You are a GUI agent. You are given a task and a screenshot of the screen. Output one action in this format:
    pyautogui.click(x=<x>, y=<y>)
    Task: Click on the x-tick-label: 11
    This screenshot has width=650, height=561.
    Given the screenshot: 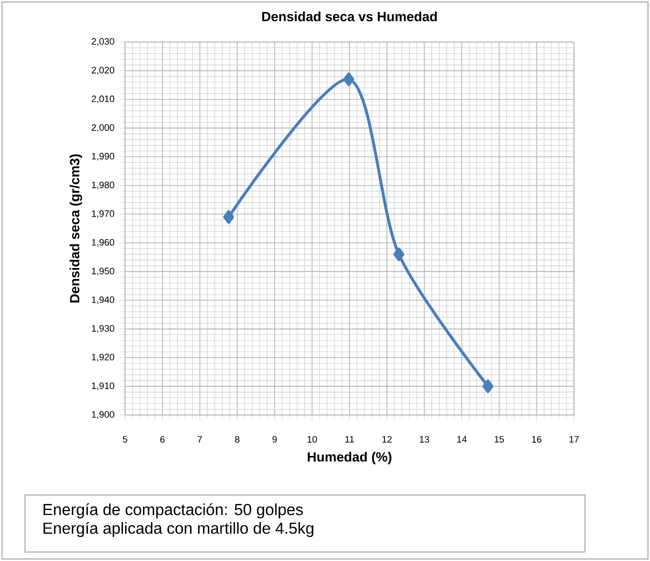 What is the action you would take?
    pyautogui.click(x=349, y=439)
    